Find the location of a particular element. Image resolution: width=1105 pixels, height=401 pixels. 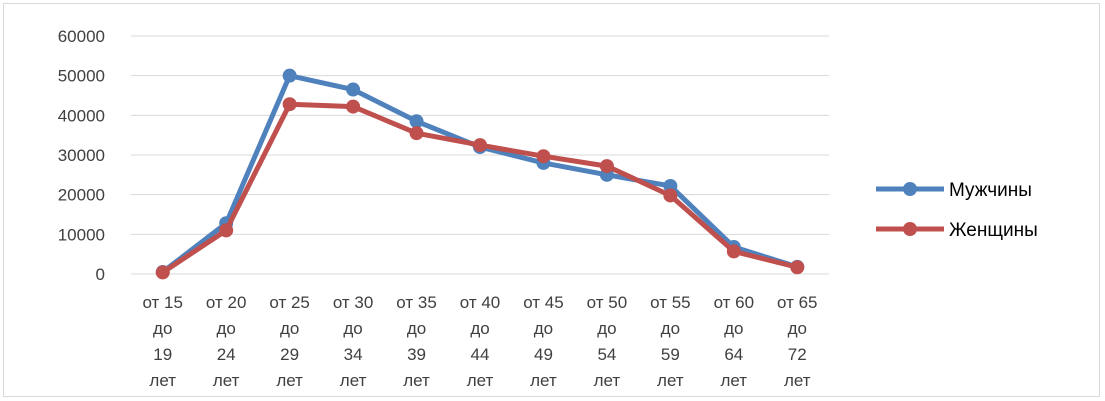

x-tick-label-line: 59 is located at coordinates (670, 354).